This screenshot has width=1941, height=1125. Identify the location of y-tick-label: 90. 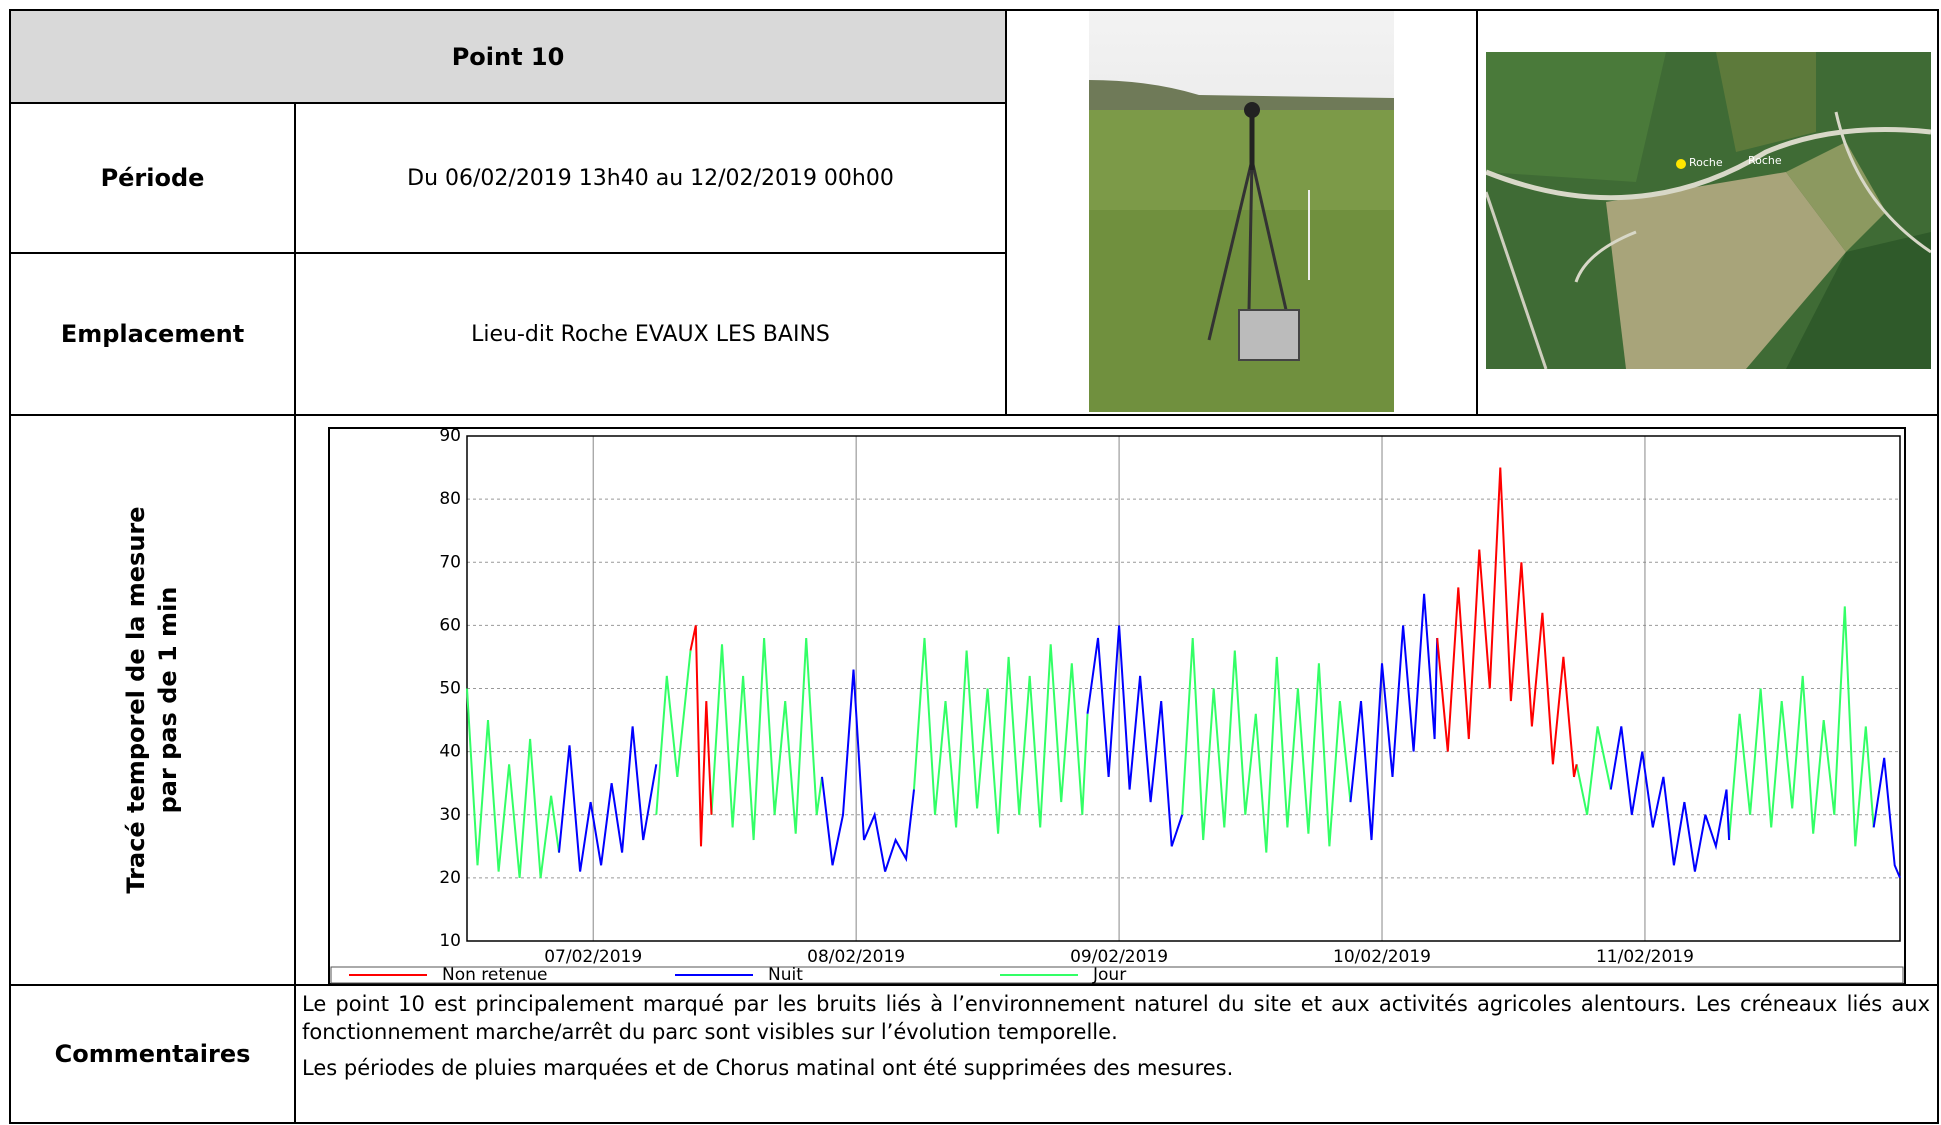
(450, 436).